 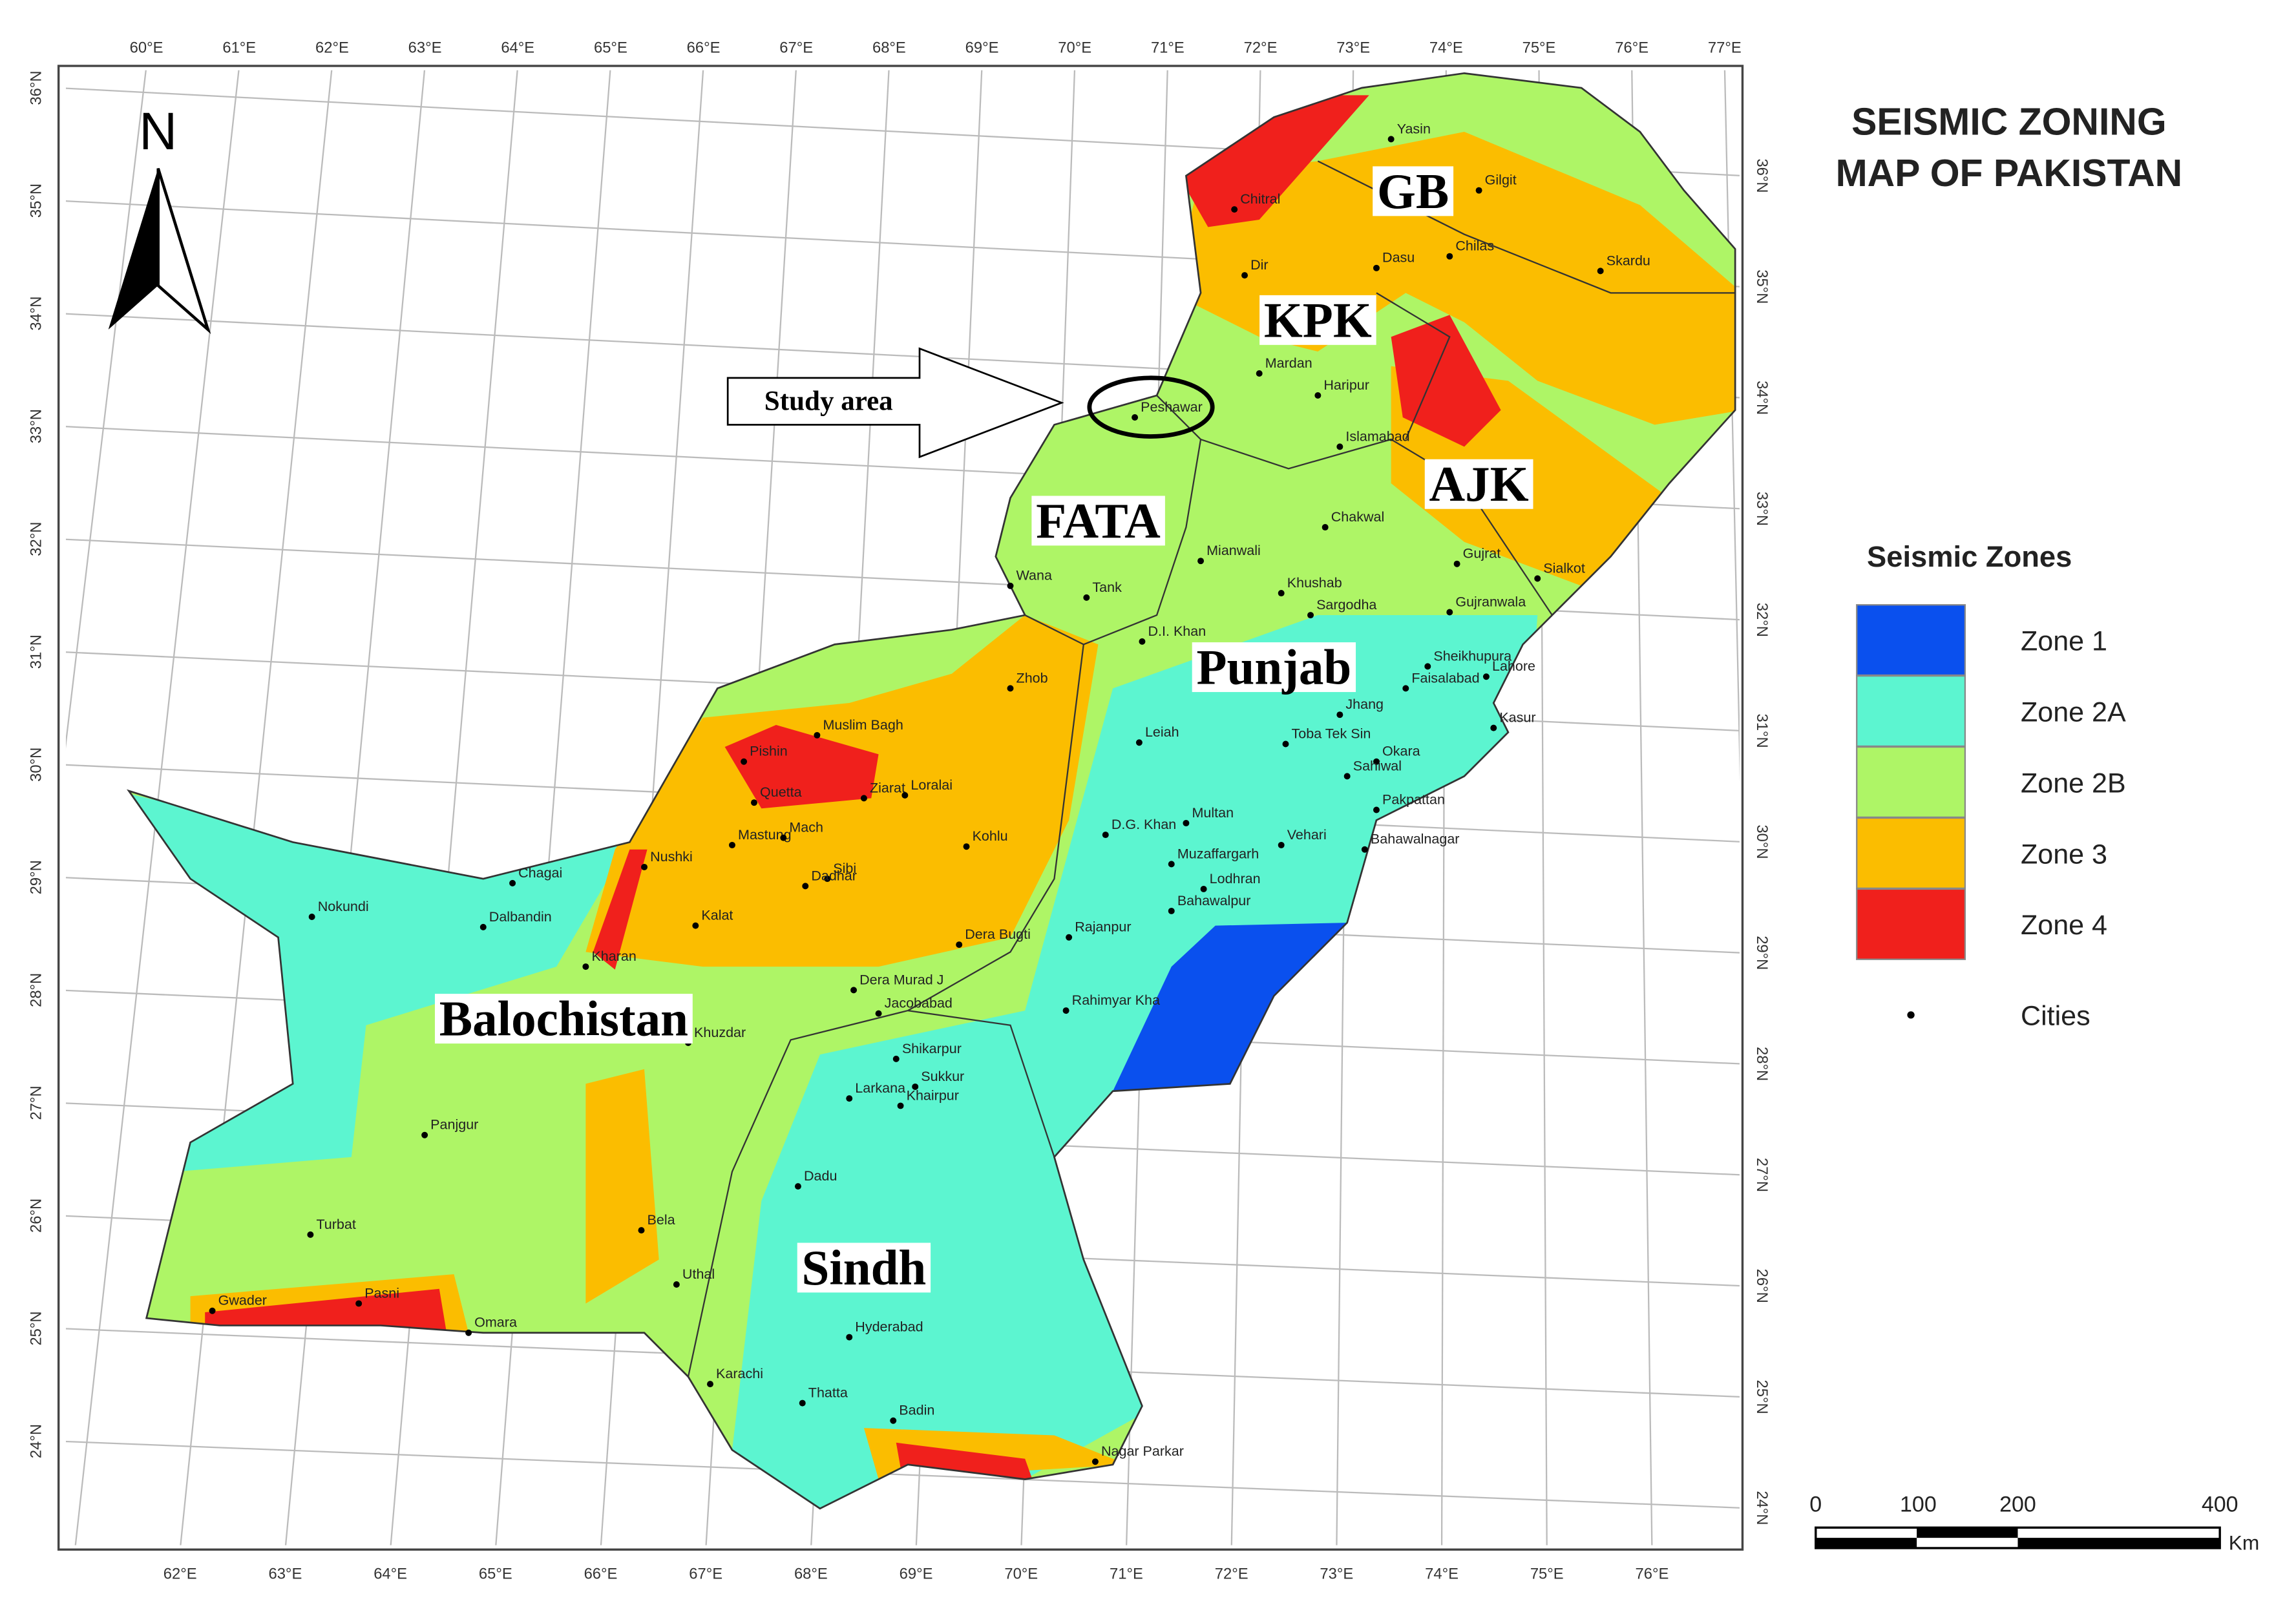 What do you see at coordinates (1377, 436) in the screenshot?
I see `city-label: Islamabad` at bounding box center [1377, 436].